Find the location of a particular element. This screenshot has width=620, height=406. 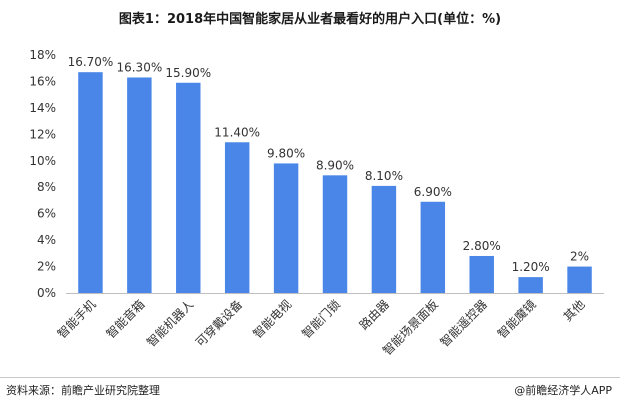

y-tick-label: 0% is located at coordinates (46, 293).